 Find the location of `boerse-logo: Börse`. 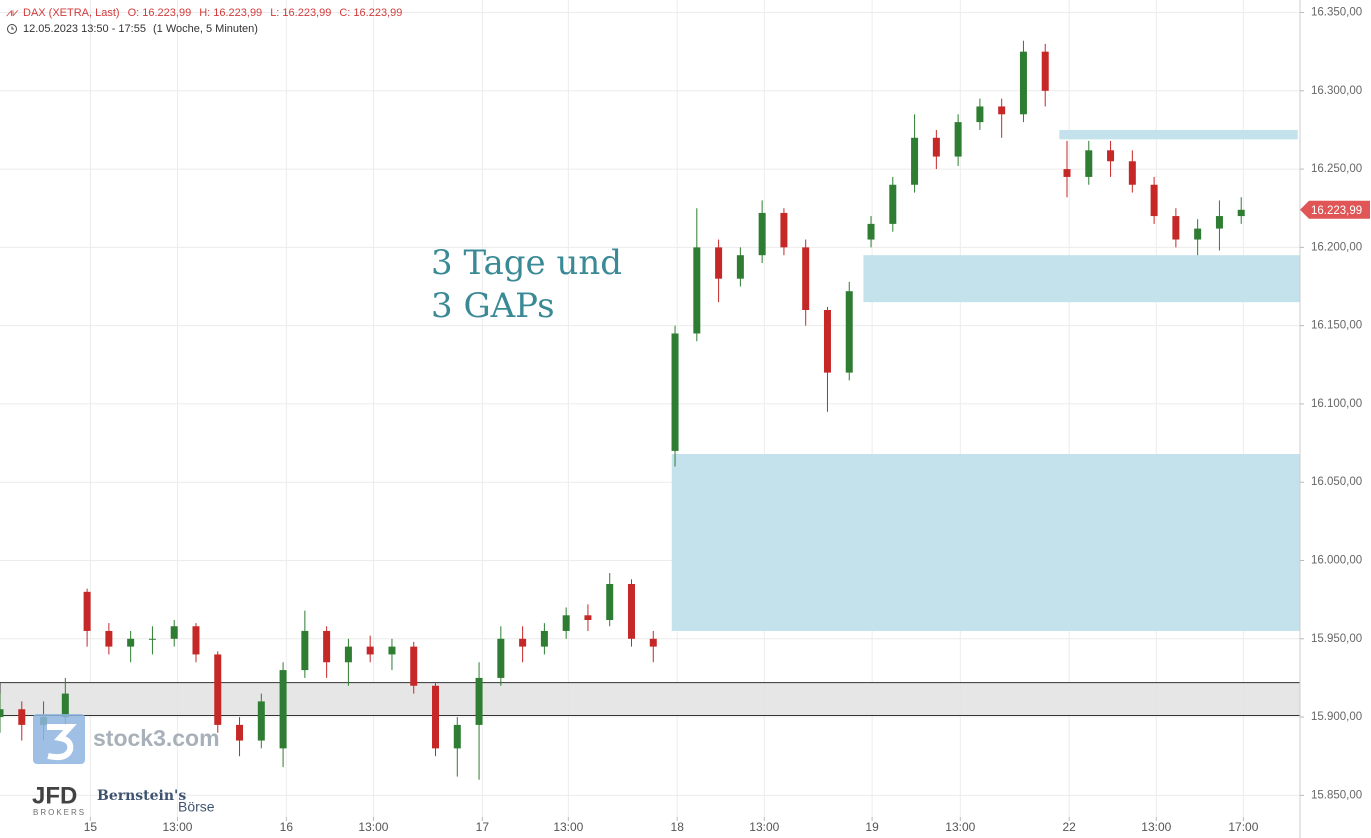

boerse-logo: Börse is located at coordinates (196, 807).